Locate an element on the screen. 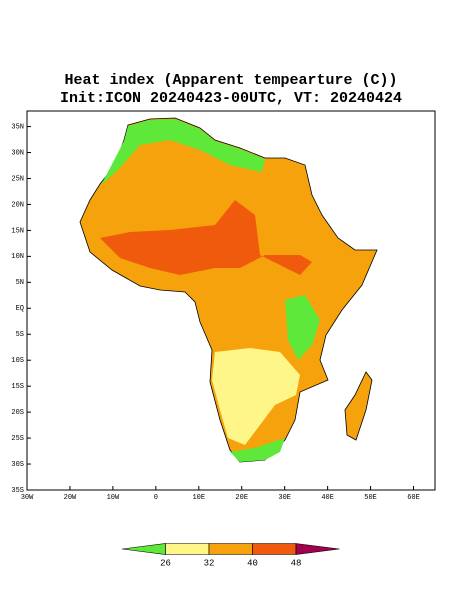  x-tick-label: 30W is located at coordinates (27, 498).